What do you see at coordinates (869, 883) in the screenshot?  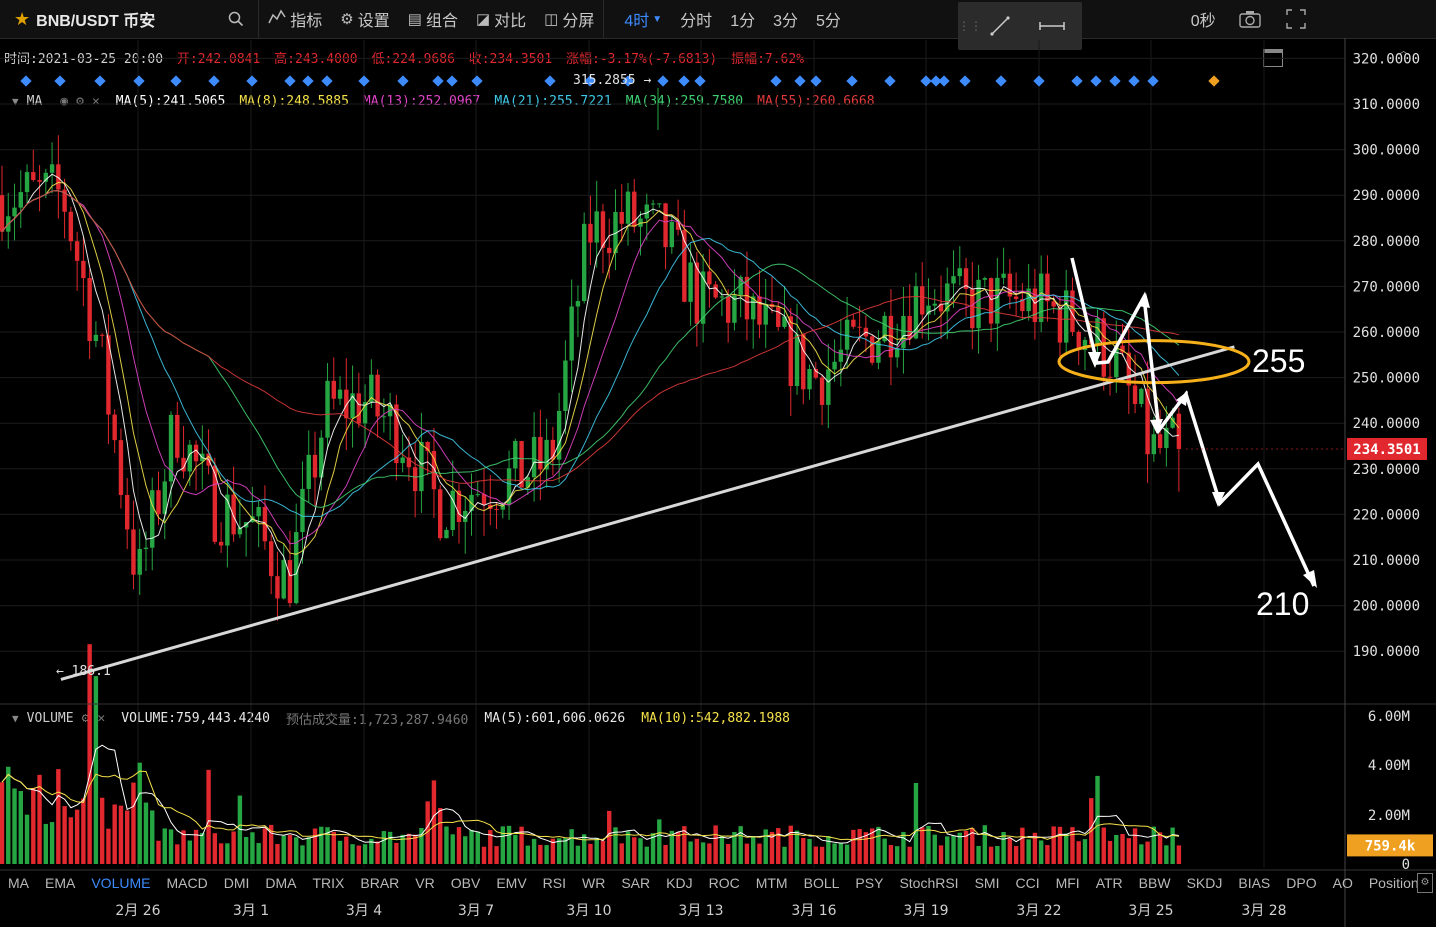 I see `indicator-tab-psy: PSY` at bounding box center [869, 883].